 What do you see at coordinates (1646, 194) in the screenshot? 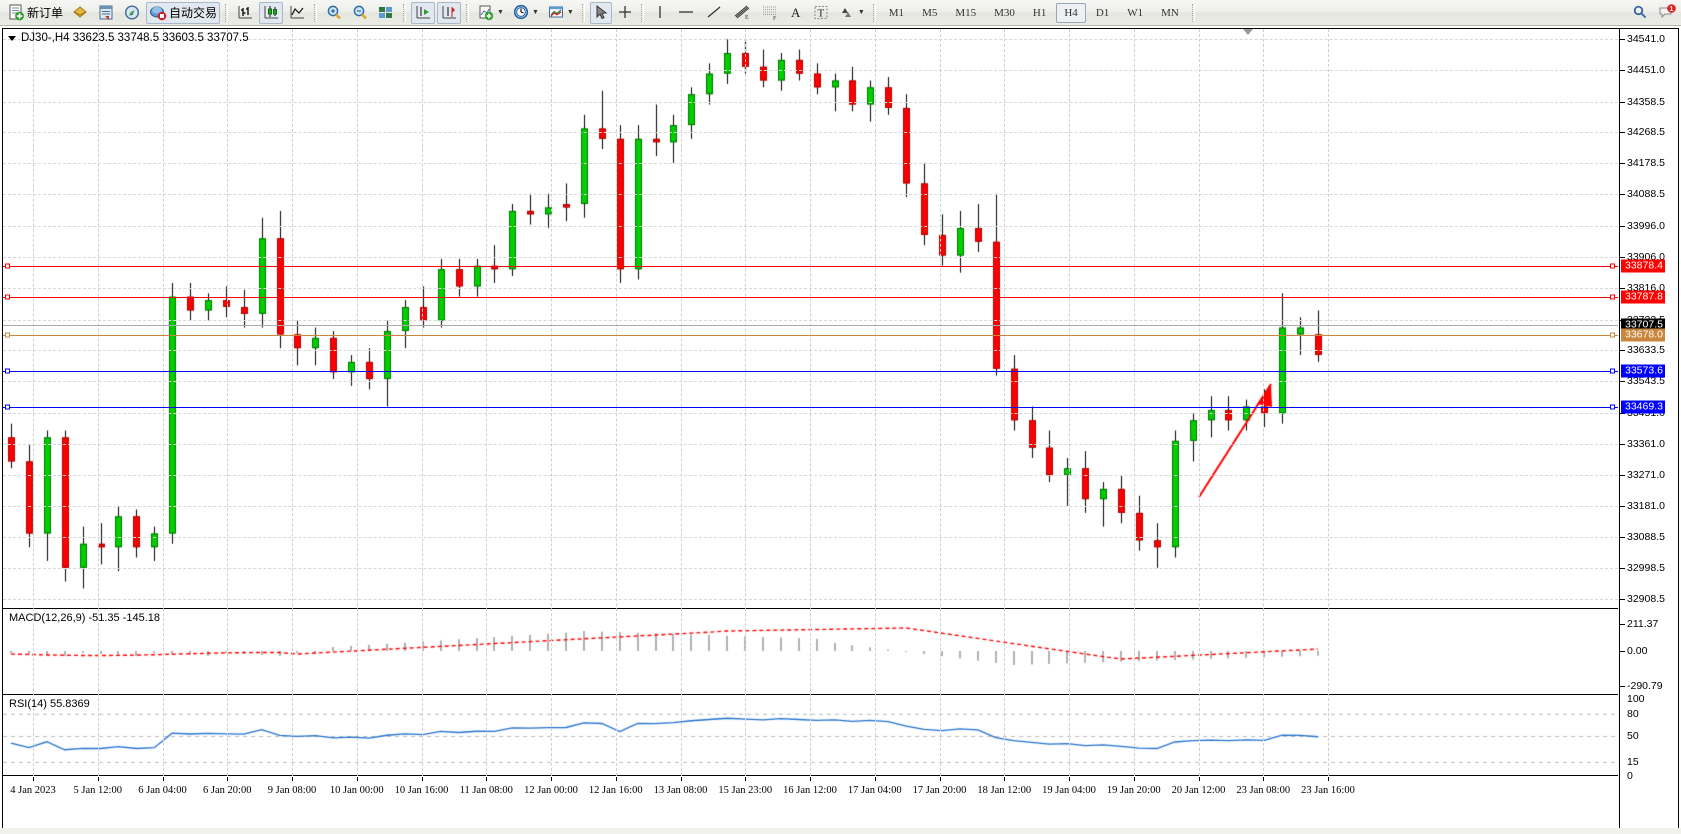
I see `price-tick-label: 34088.5` at bounding box center [1646, 194].